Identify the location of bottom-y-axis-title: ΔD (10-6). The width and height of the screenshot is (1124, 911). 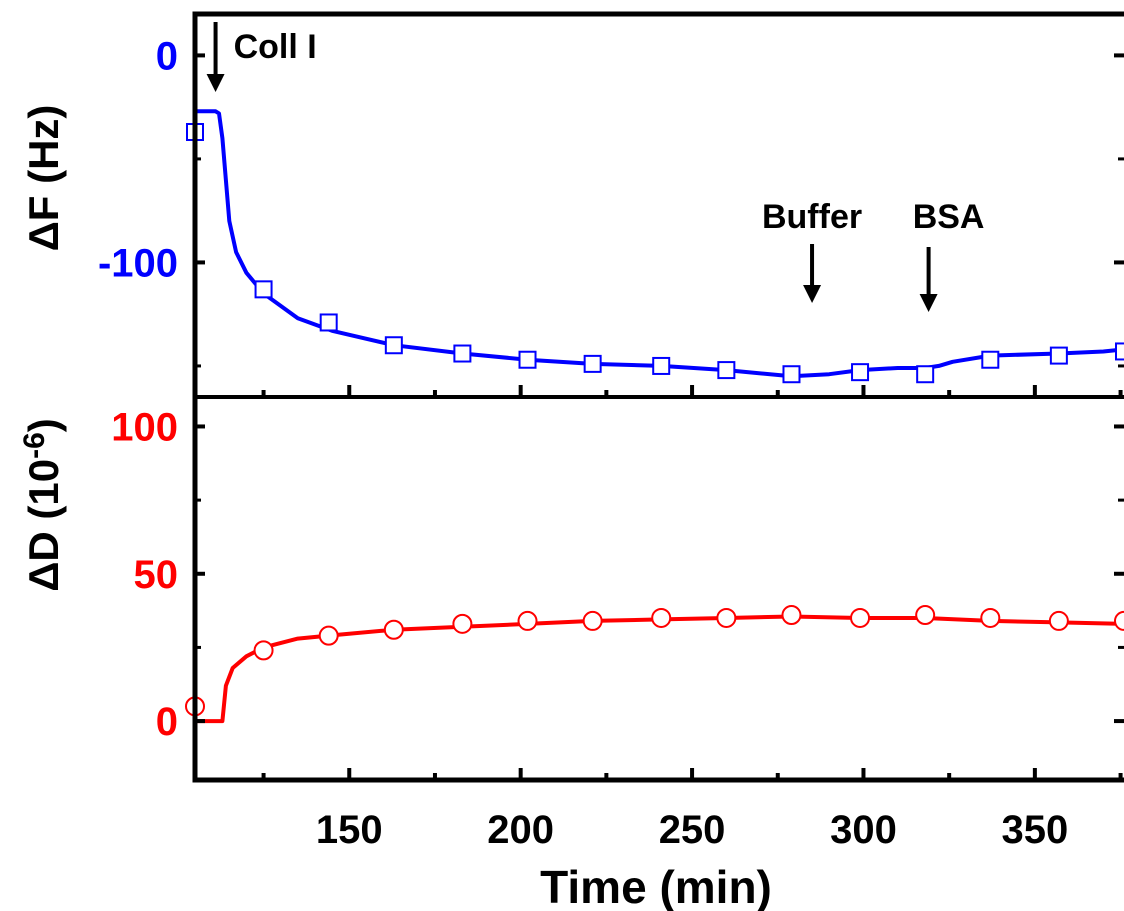
(42, 505).